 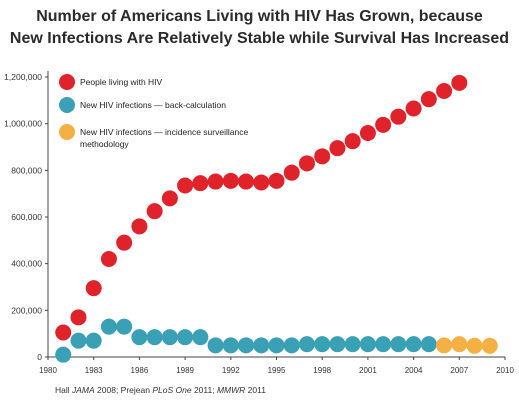 I want to click on x-tick-label: 2004, so click(x=414, y=370).